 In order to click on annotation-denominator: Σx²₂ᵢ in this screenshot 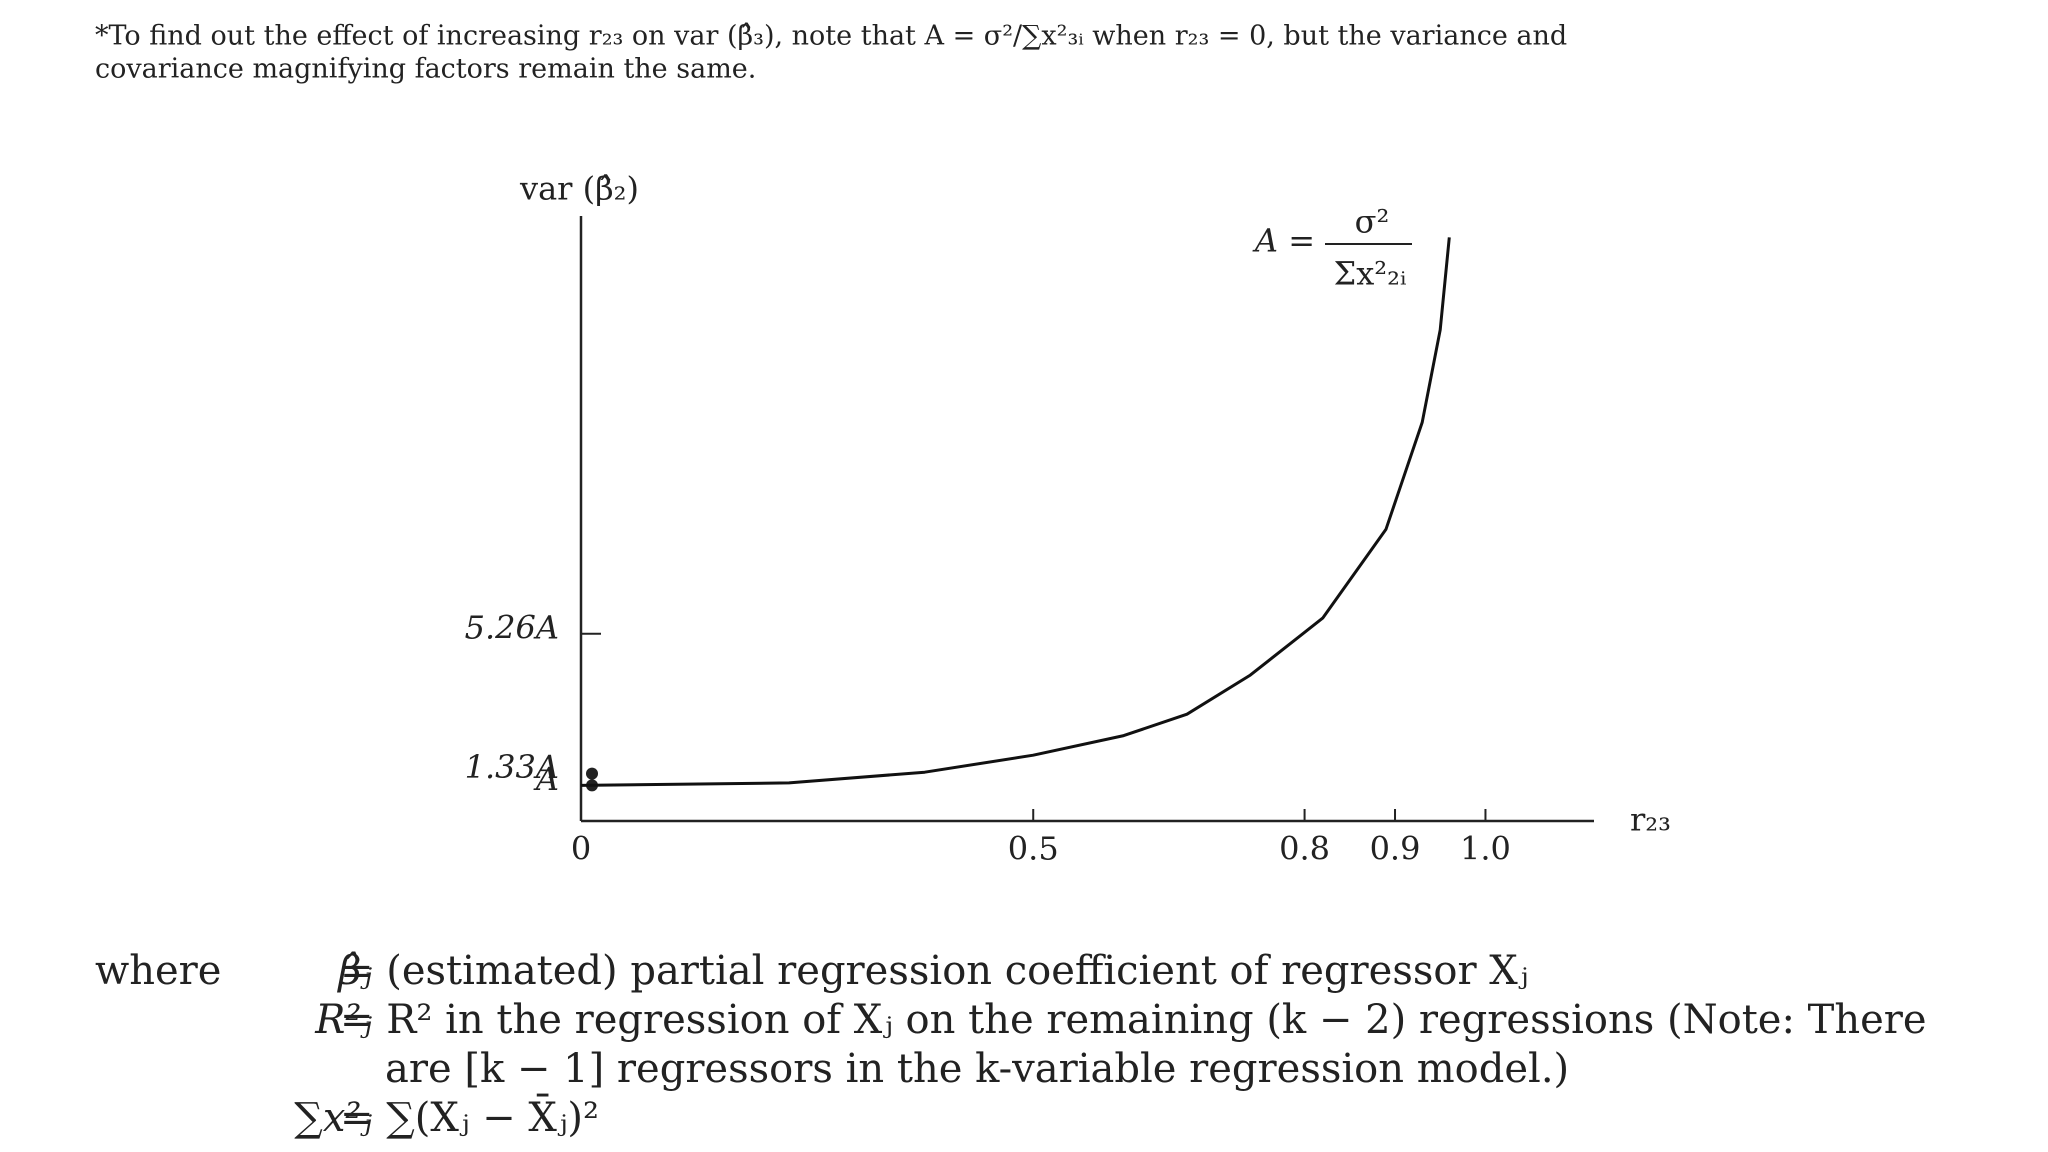, I will do `click(1370, 274)`.